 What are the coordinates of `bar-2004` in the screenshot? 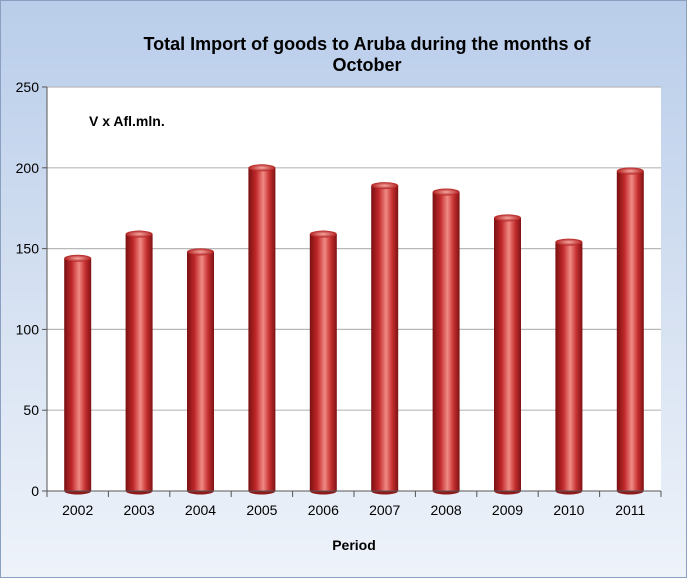 It's located at (200, 371).